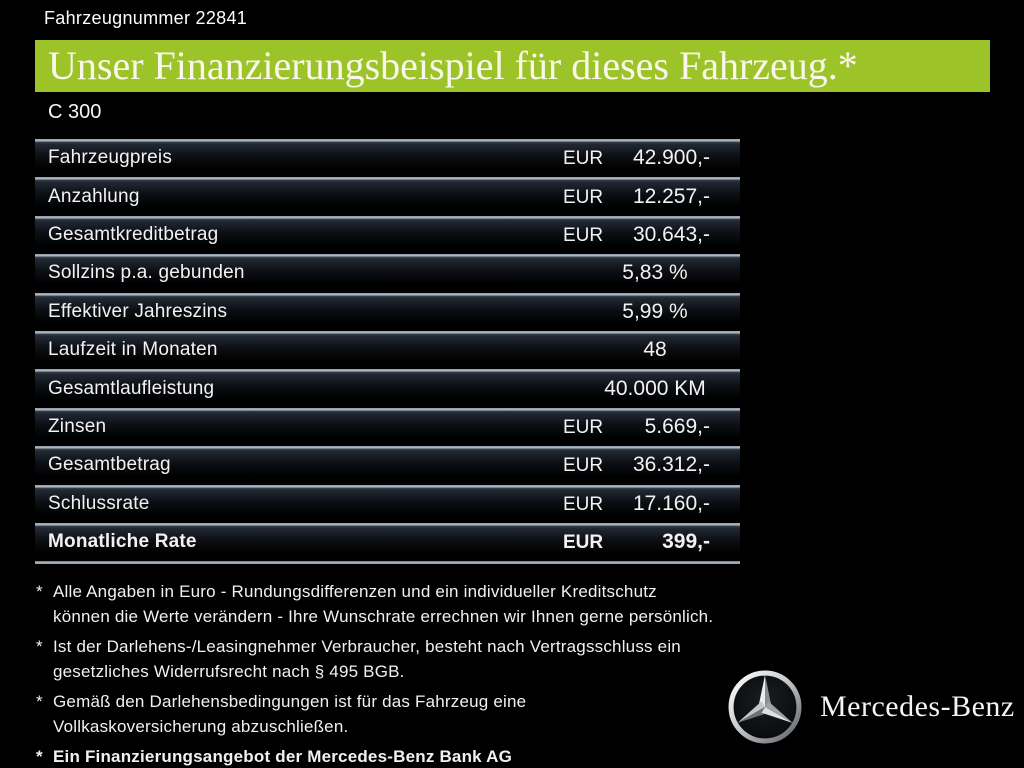 The width and height of the screenshot is (1024, 768). What do you see at coordinates (138, 311) in the screenshot?
I see `row-label: Effektiver Jahreszins` at bounding box center [138, 311].